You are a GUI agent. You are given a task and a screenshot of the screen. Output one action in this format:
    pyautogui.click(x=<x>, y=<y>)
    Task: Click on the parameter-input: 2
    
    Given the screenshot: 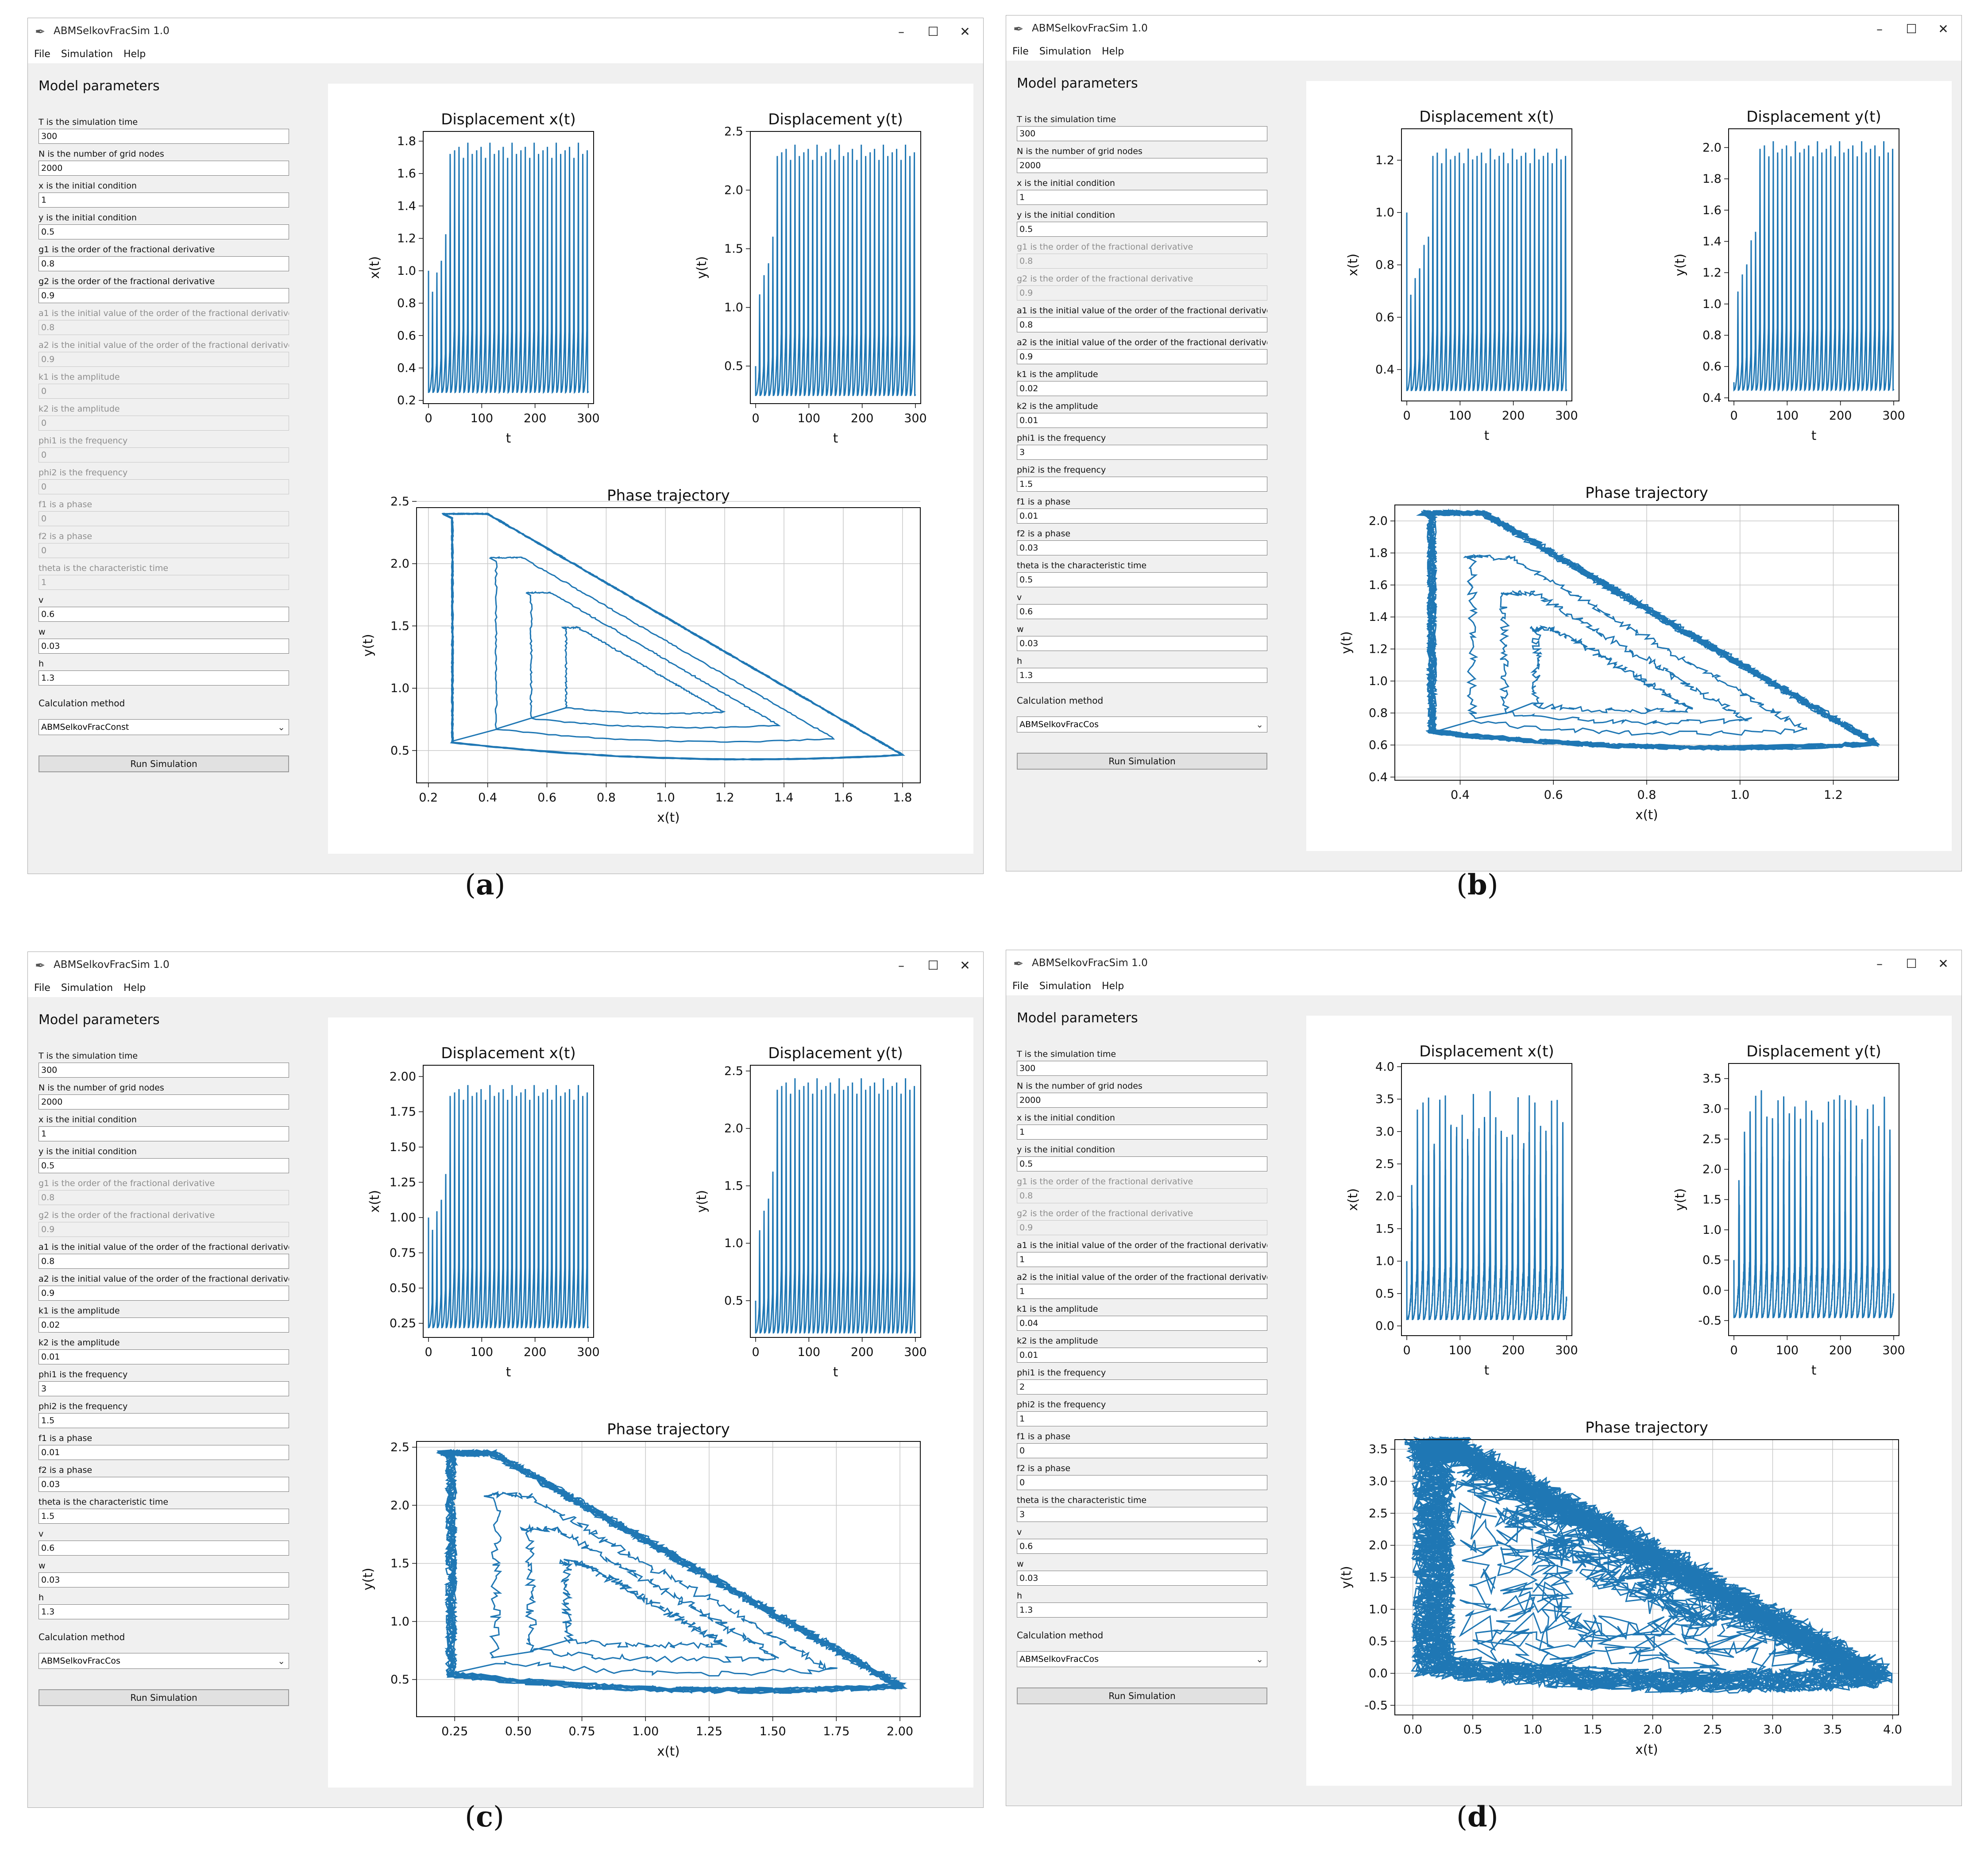 What is the action you would take?
    pyautogui.click(x=1142, y=1387)
    